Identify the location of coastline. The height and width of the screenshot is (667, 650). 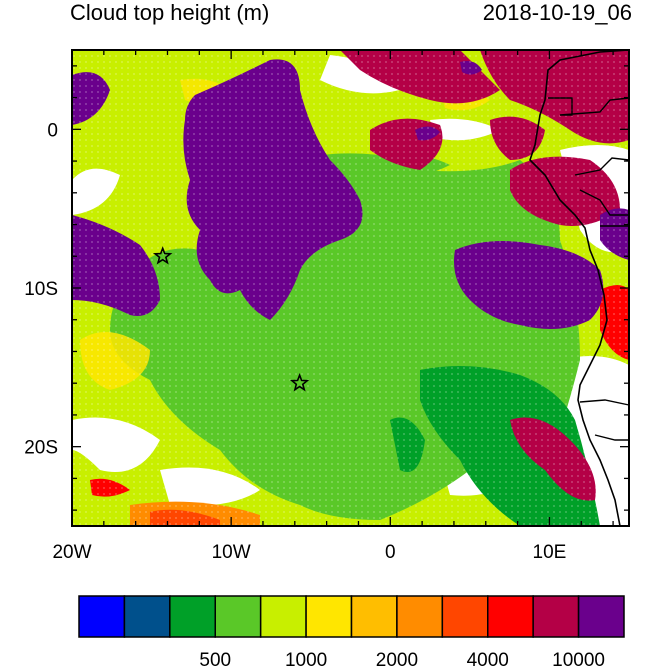
(579, 288).